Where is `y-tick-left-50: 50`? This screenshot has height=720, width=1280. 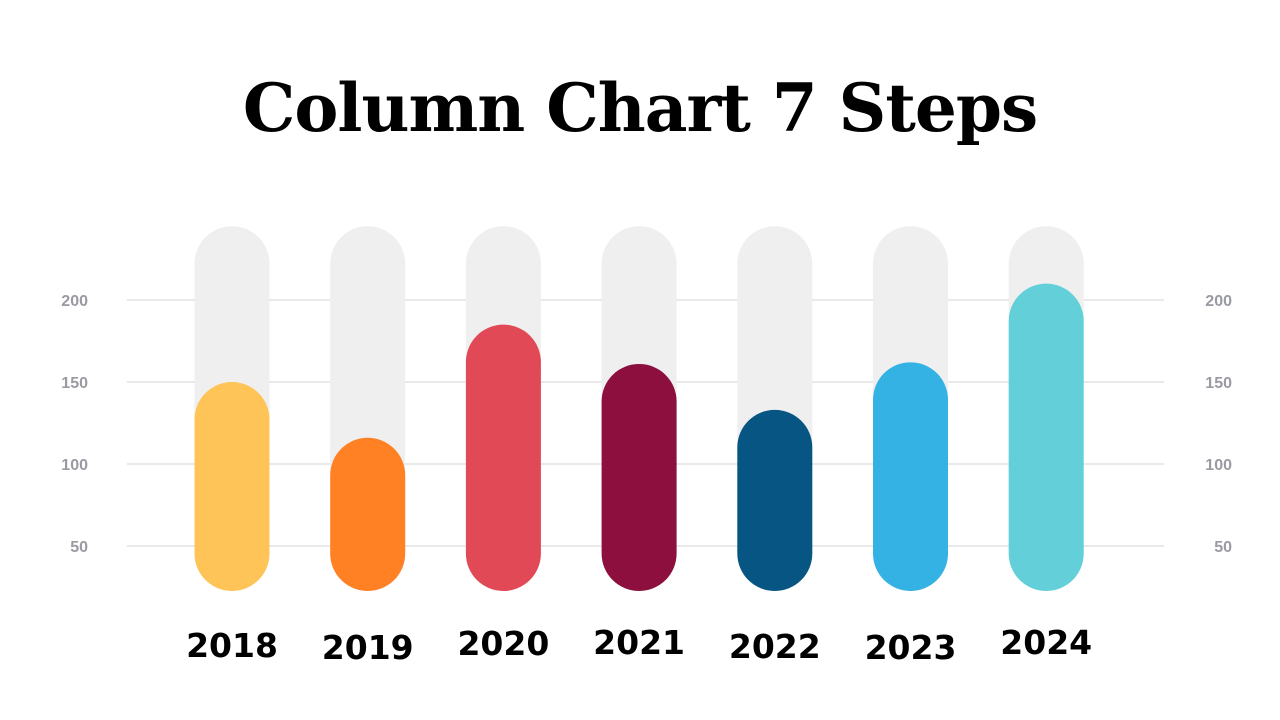
y-tick-left-50: 50 is located at coordinates (79, 547).